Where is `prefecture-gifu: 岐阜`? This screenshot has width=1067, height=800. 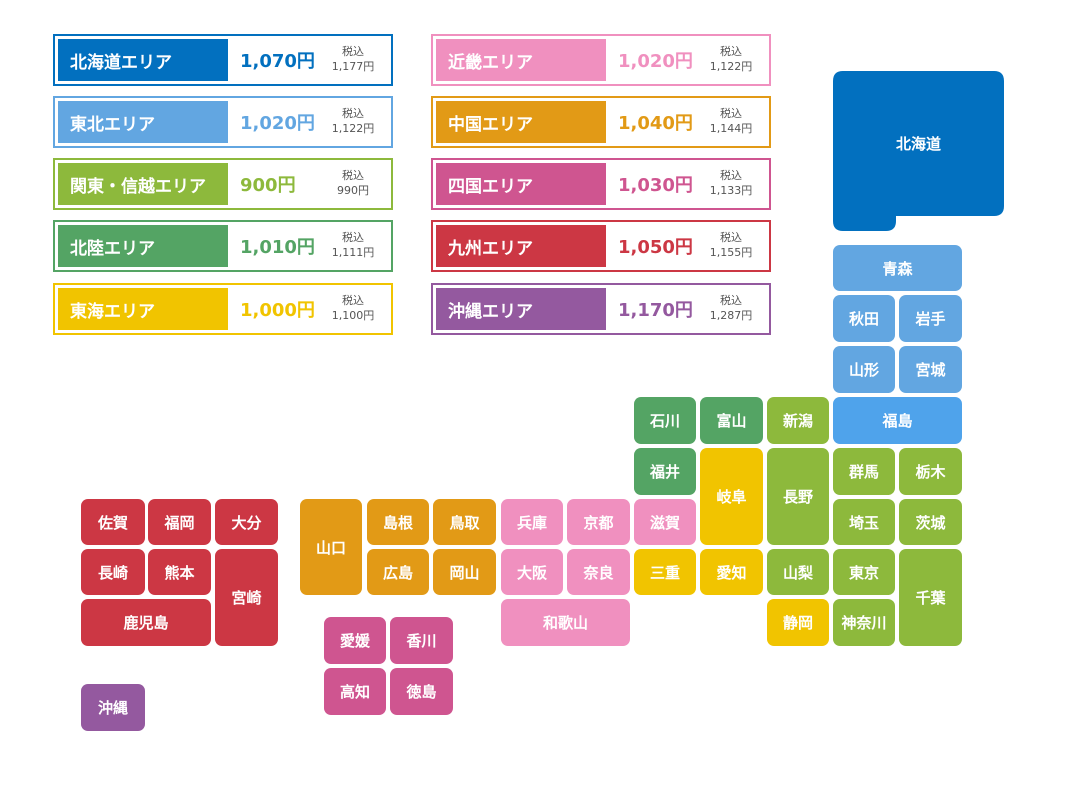 prefecture-gifu: 岐阜 is located at coordinates (731, 496).